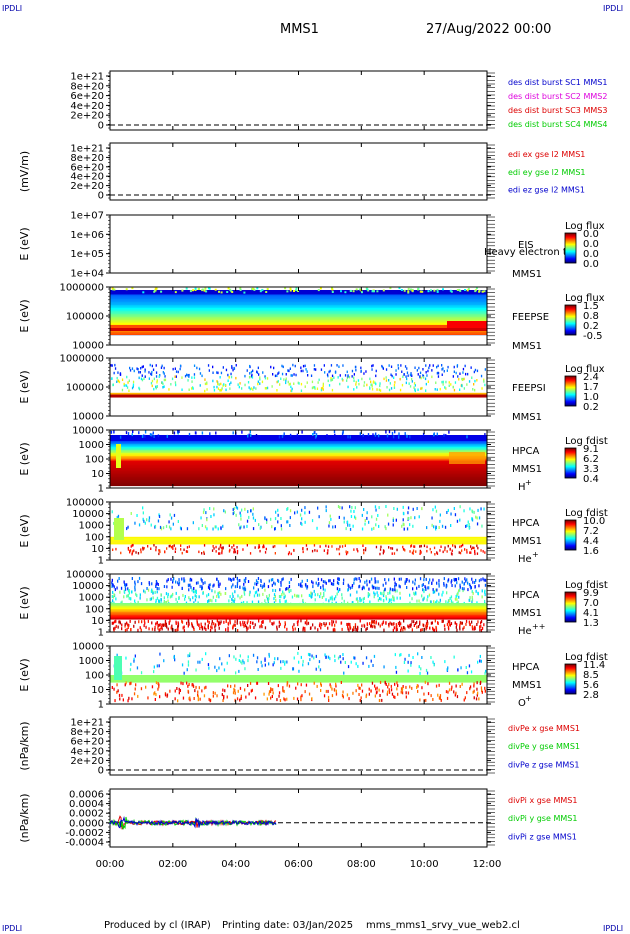 The height and width of the screenshot is (934, 630). Describe the element at coordinates (361, 864) in the screenshot. I see `x-tick-label: 08:00` at that location.